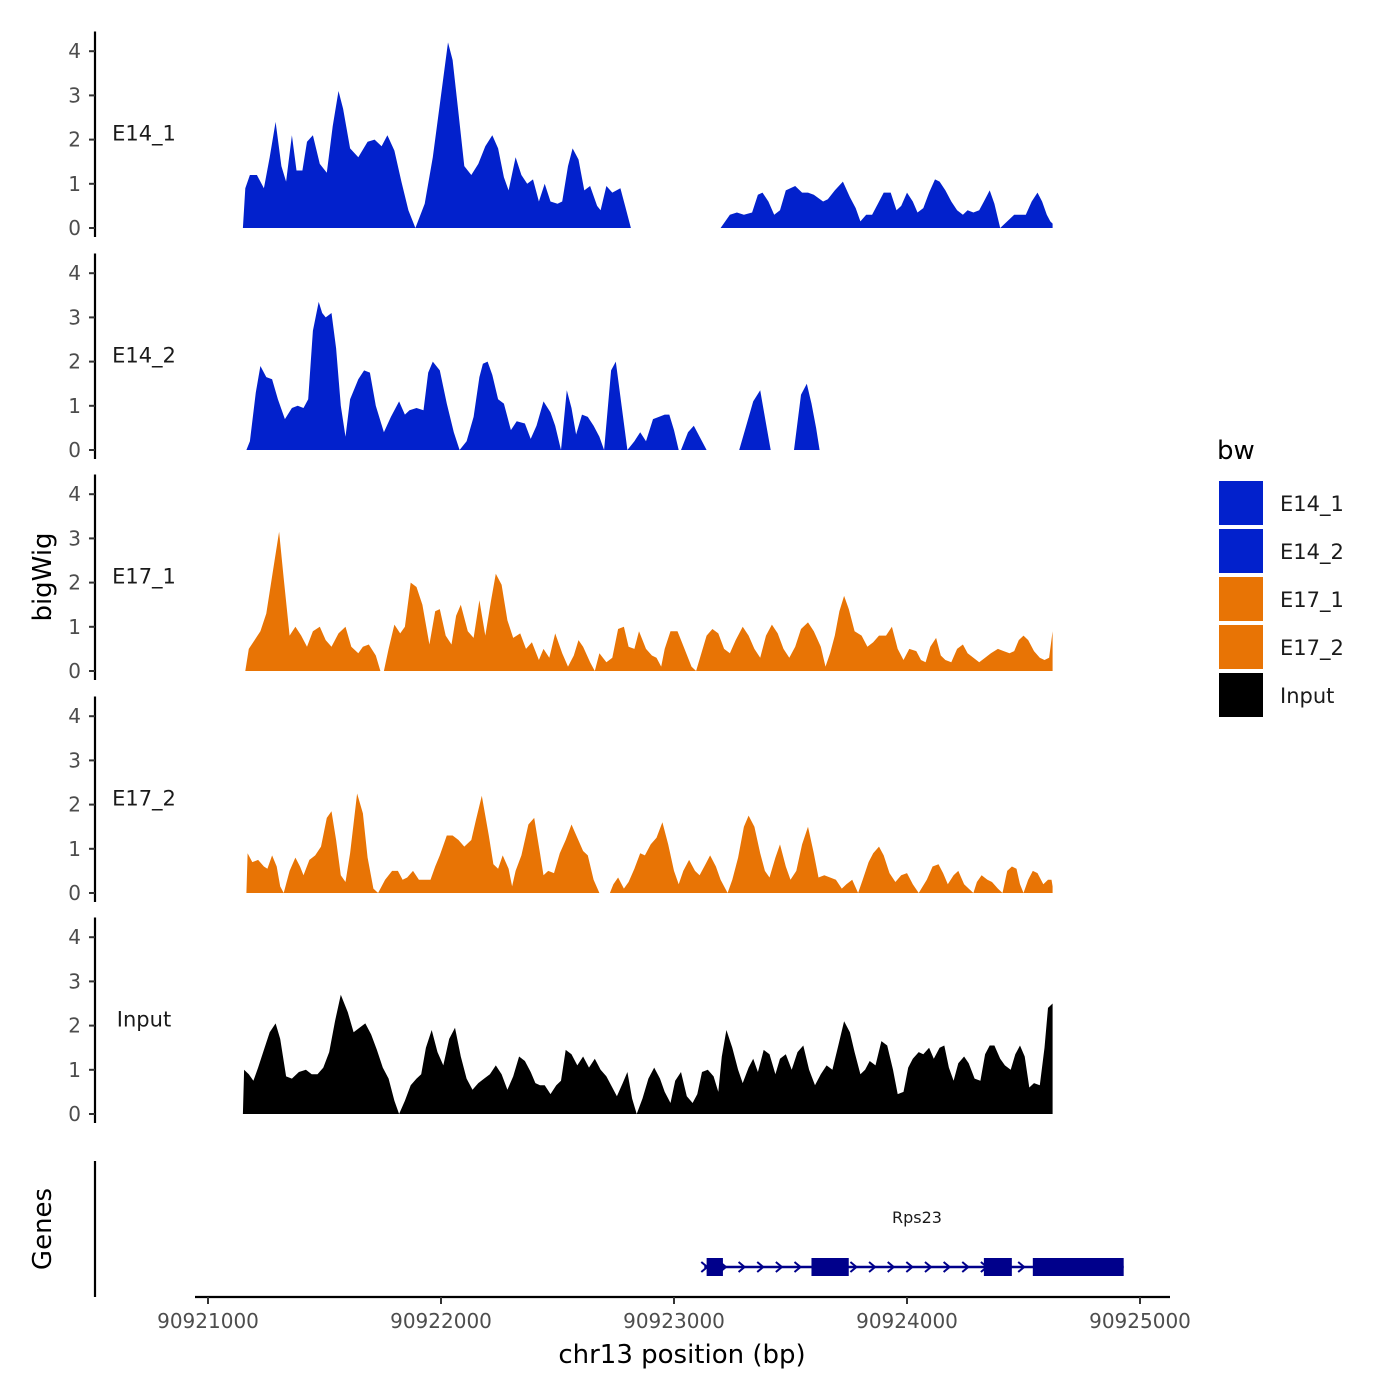 This screenshot has width=1400, height=1400. Describe the element at coordinates (441, 1321) in the screenshot. I see `x-tick-label: 90922000` at that location.